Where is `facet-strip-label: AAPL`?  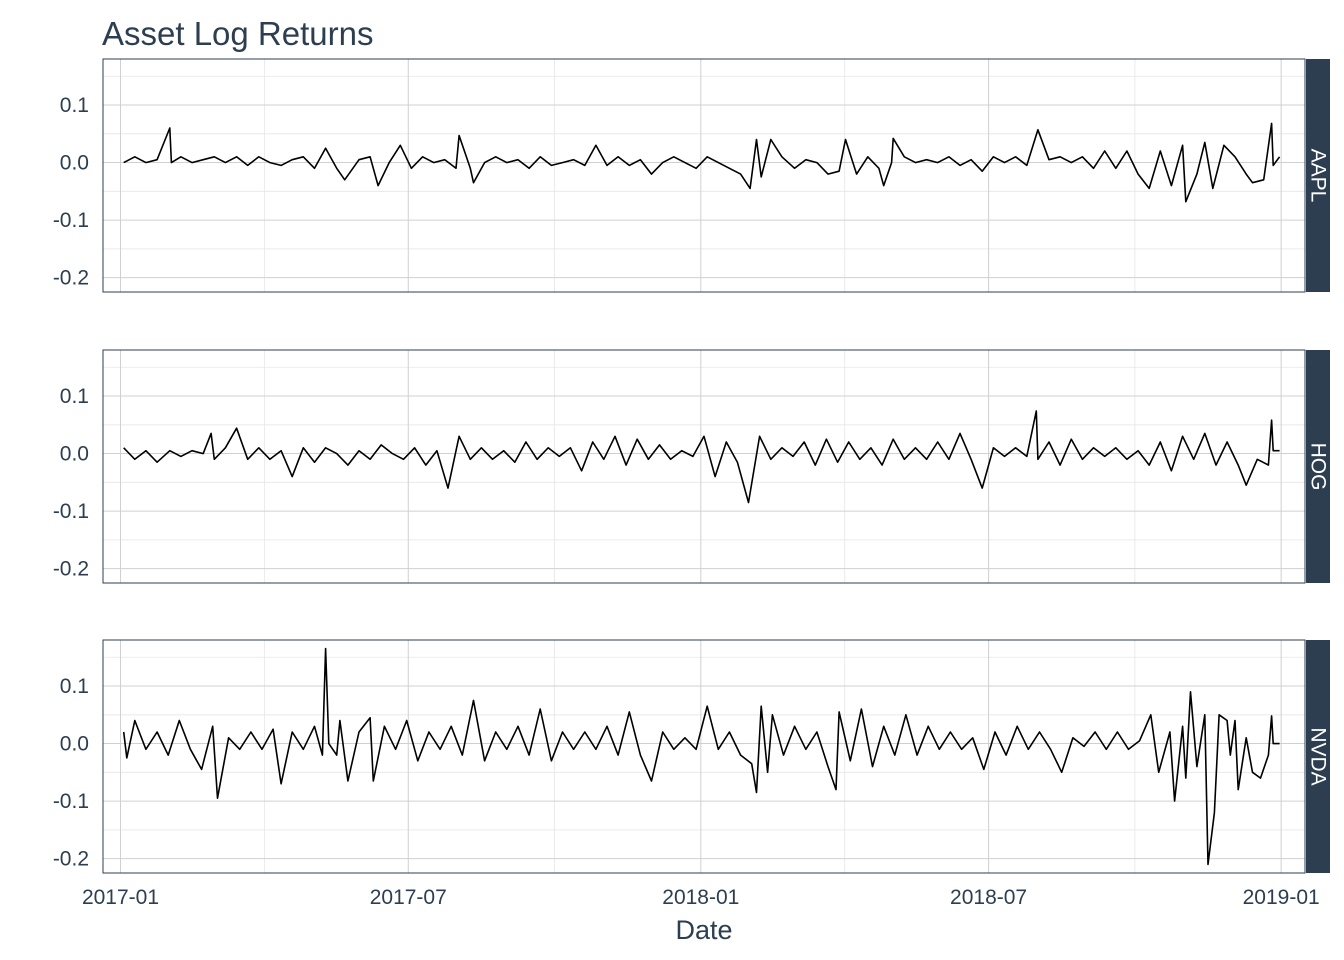 facet-strip-label: AAPL is located at coordinates (1318, 176).